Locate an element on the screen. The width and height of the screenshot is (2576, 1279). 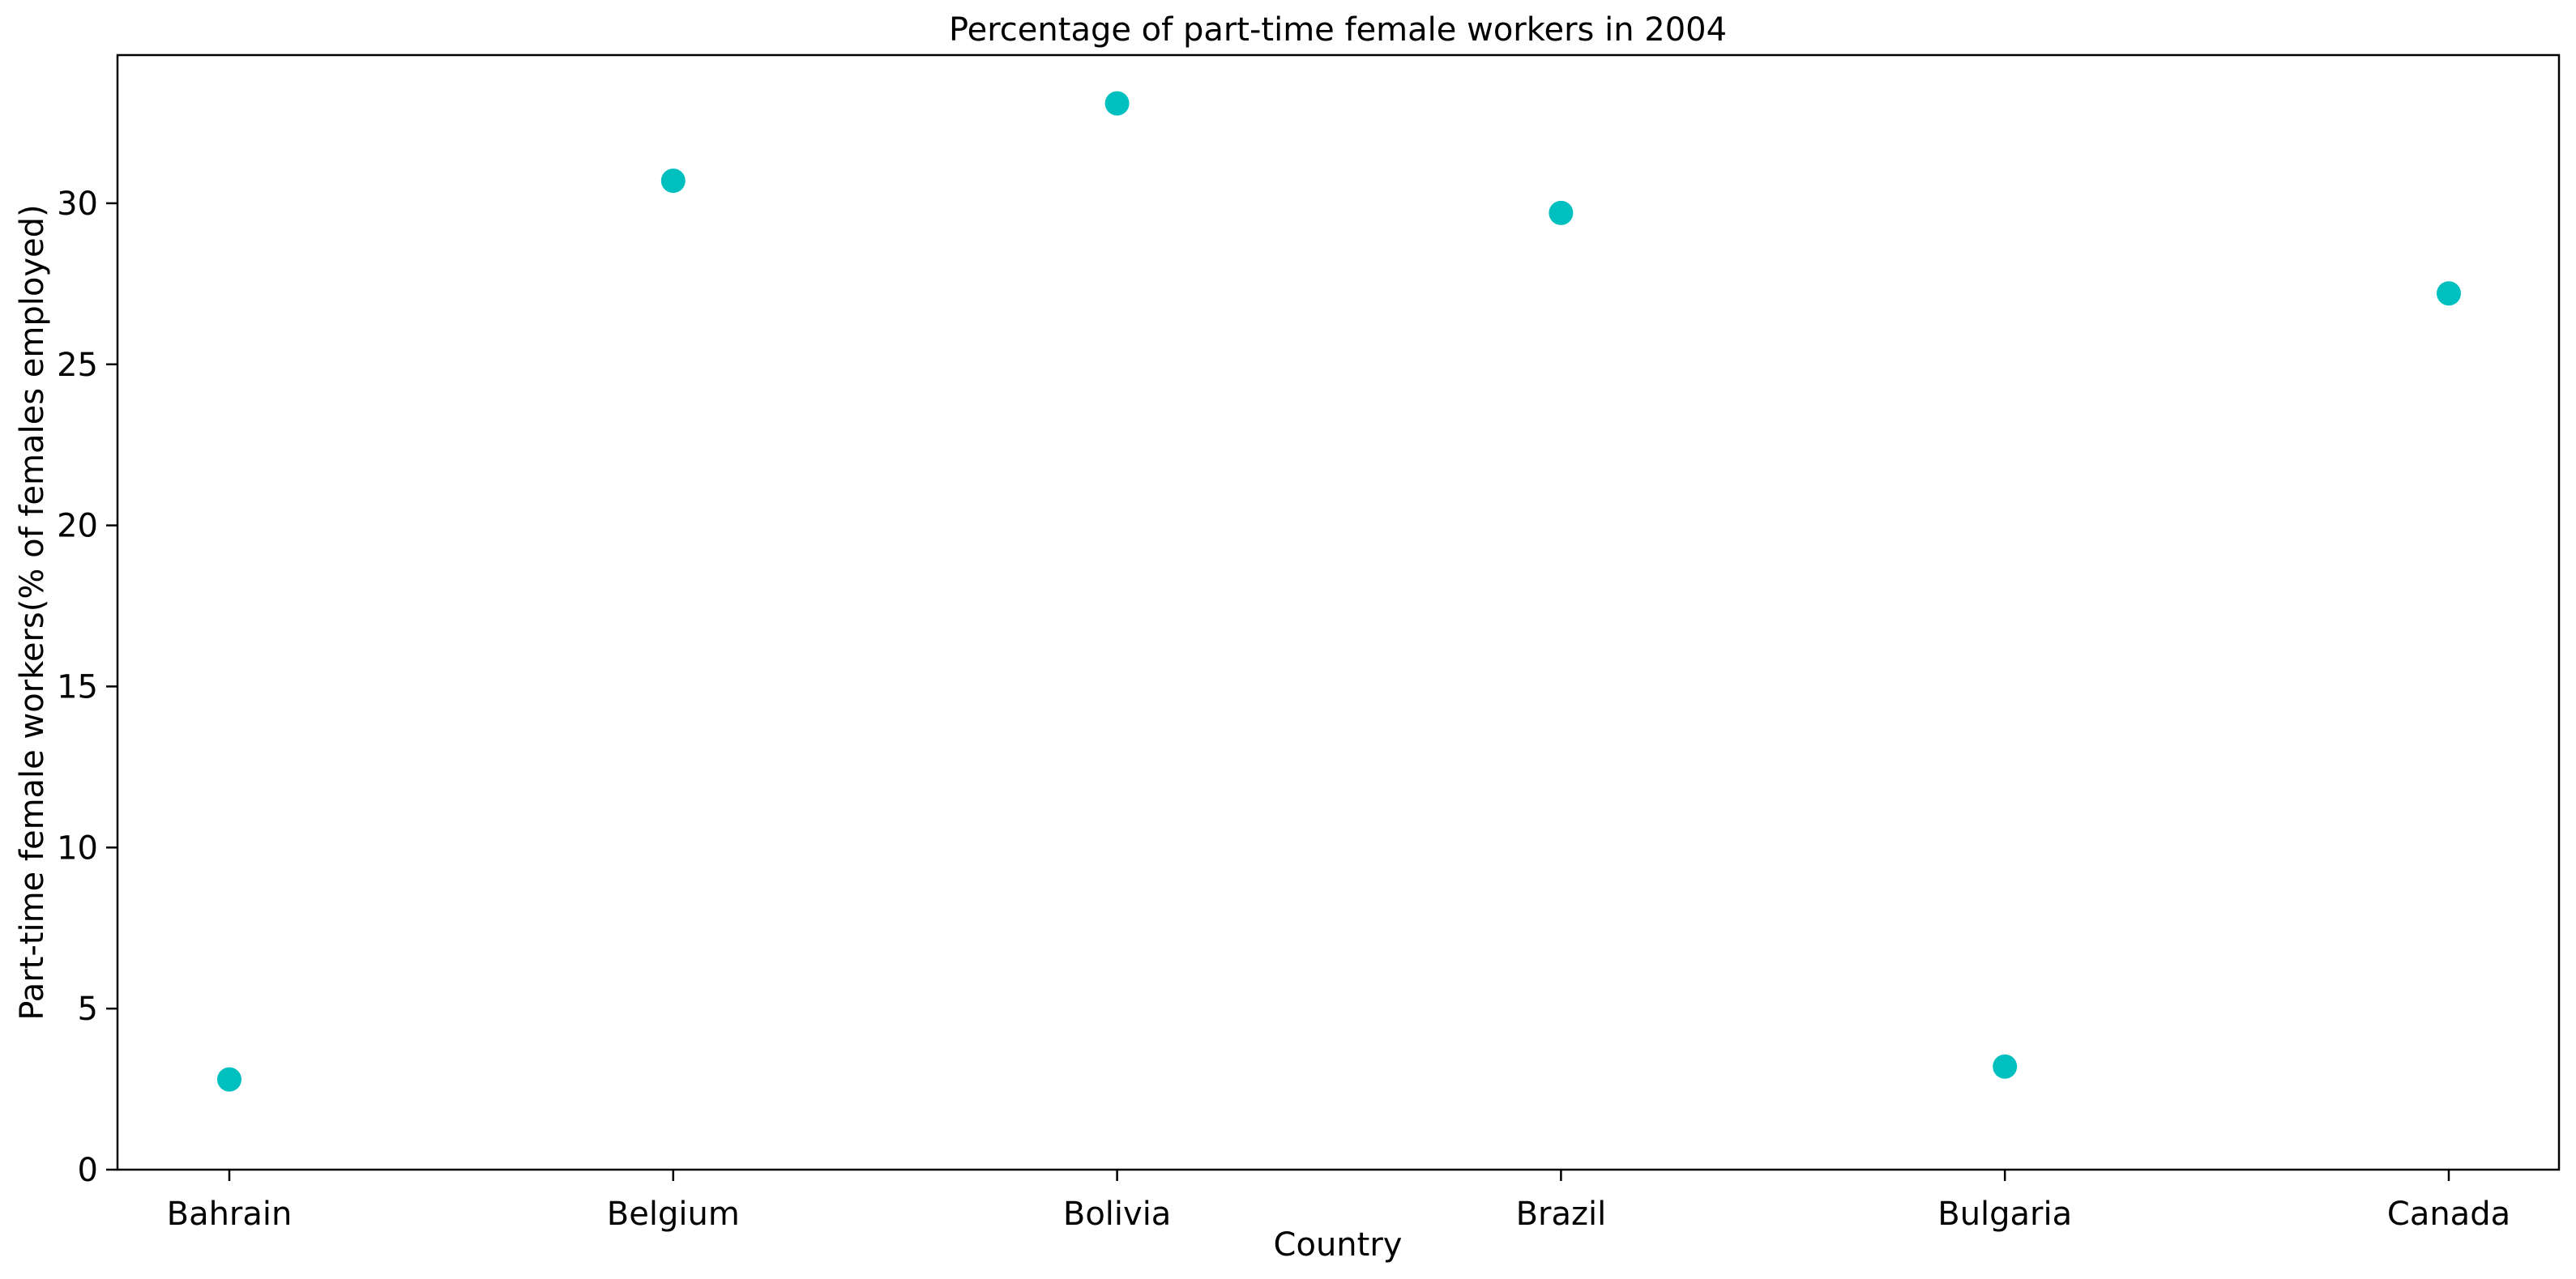
y-tick-label: 5 is located at coordinates (88, 1009).